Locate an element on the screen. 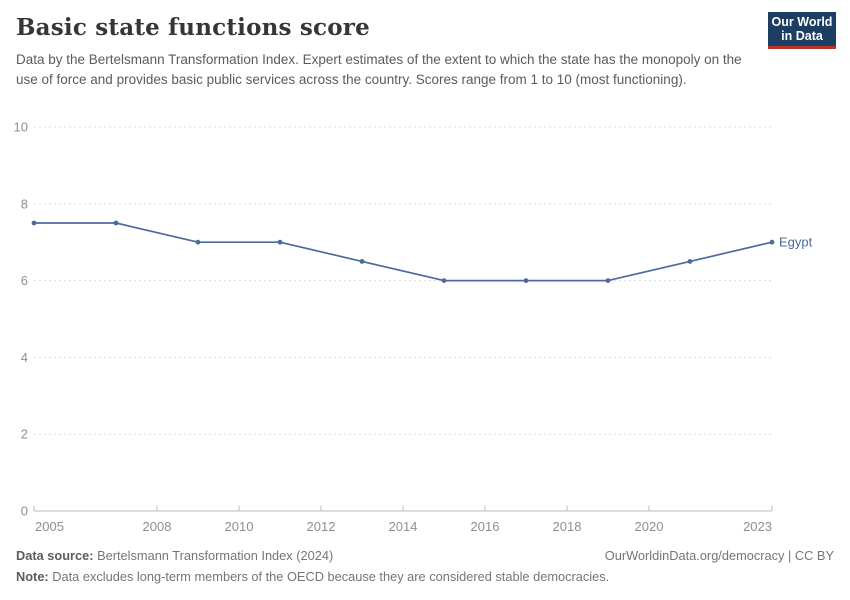 This screenshot has height=600, width=850. credit-link: OurWorldinData.org/democracy | CC BY is located at coordinates (719, 555).